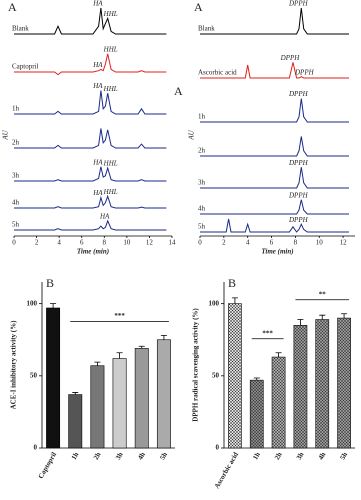 The width and height of the screenshot is (361, 500). I want to click on y-tick-label: 50, so click(34, 375).